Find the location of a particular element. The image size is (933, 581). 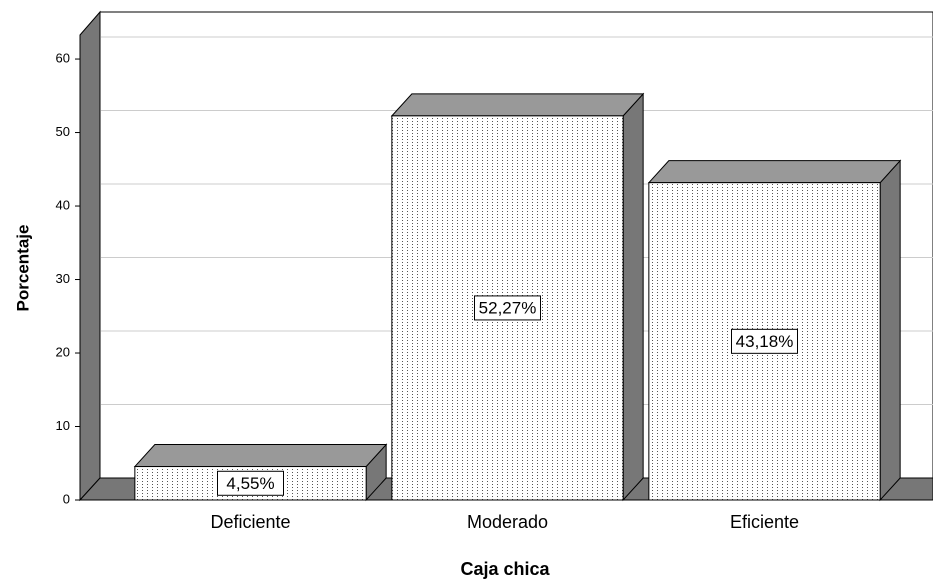

y-tick-label: 60 is located at coordinates (63, 57).